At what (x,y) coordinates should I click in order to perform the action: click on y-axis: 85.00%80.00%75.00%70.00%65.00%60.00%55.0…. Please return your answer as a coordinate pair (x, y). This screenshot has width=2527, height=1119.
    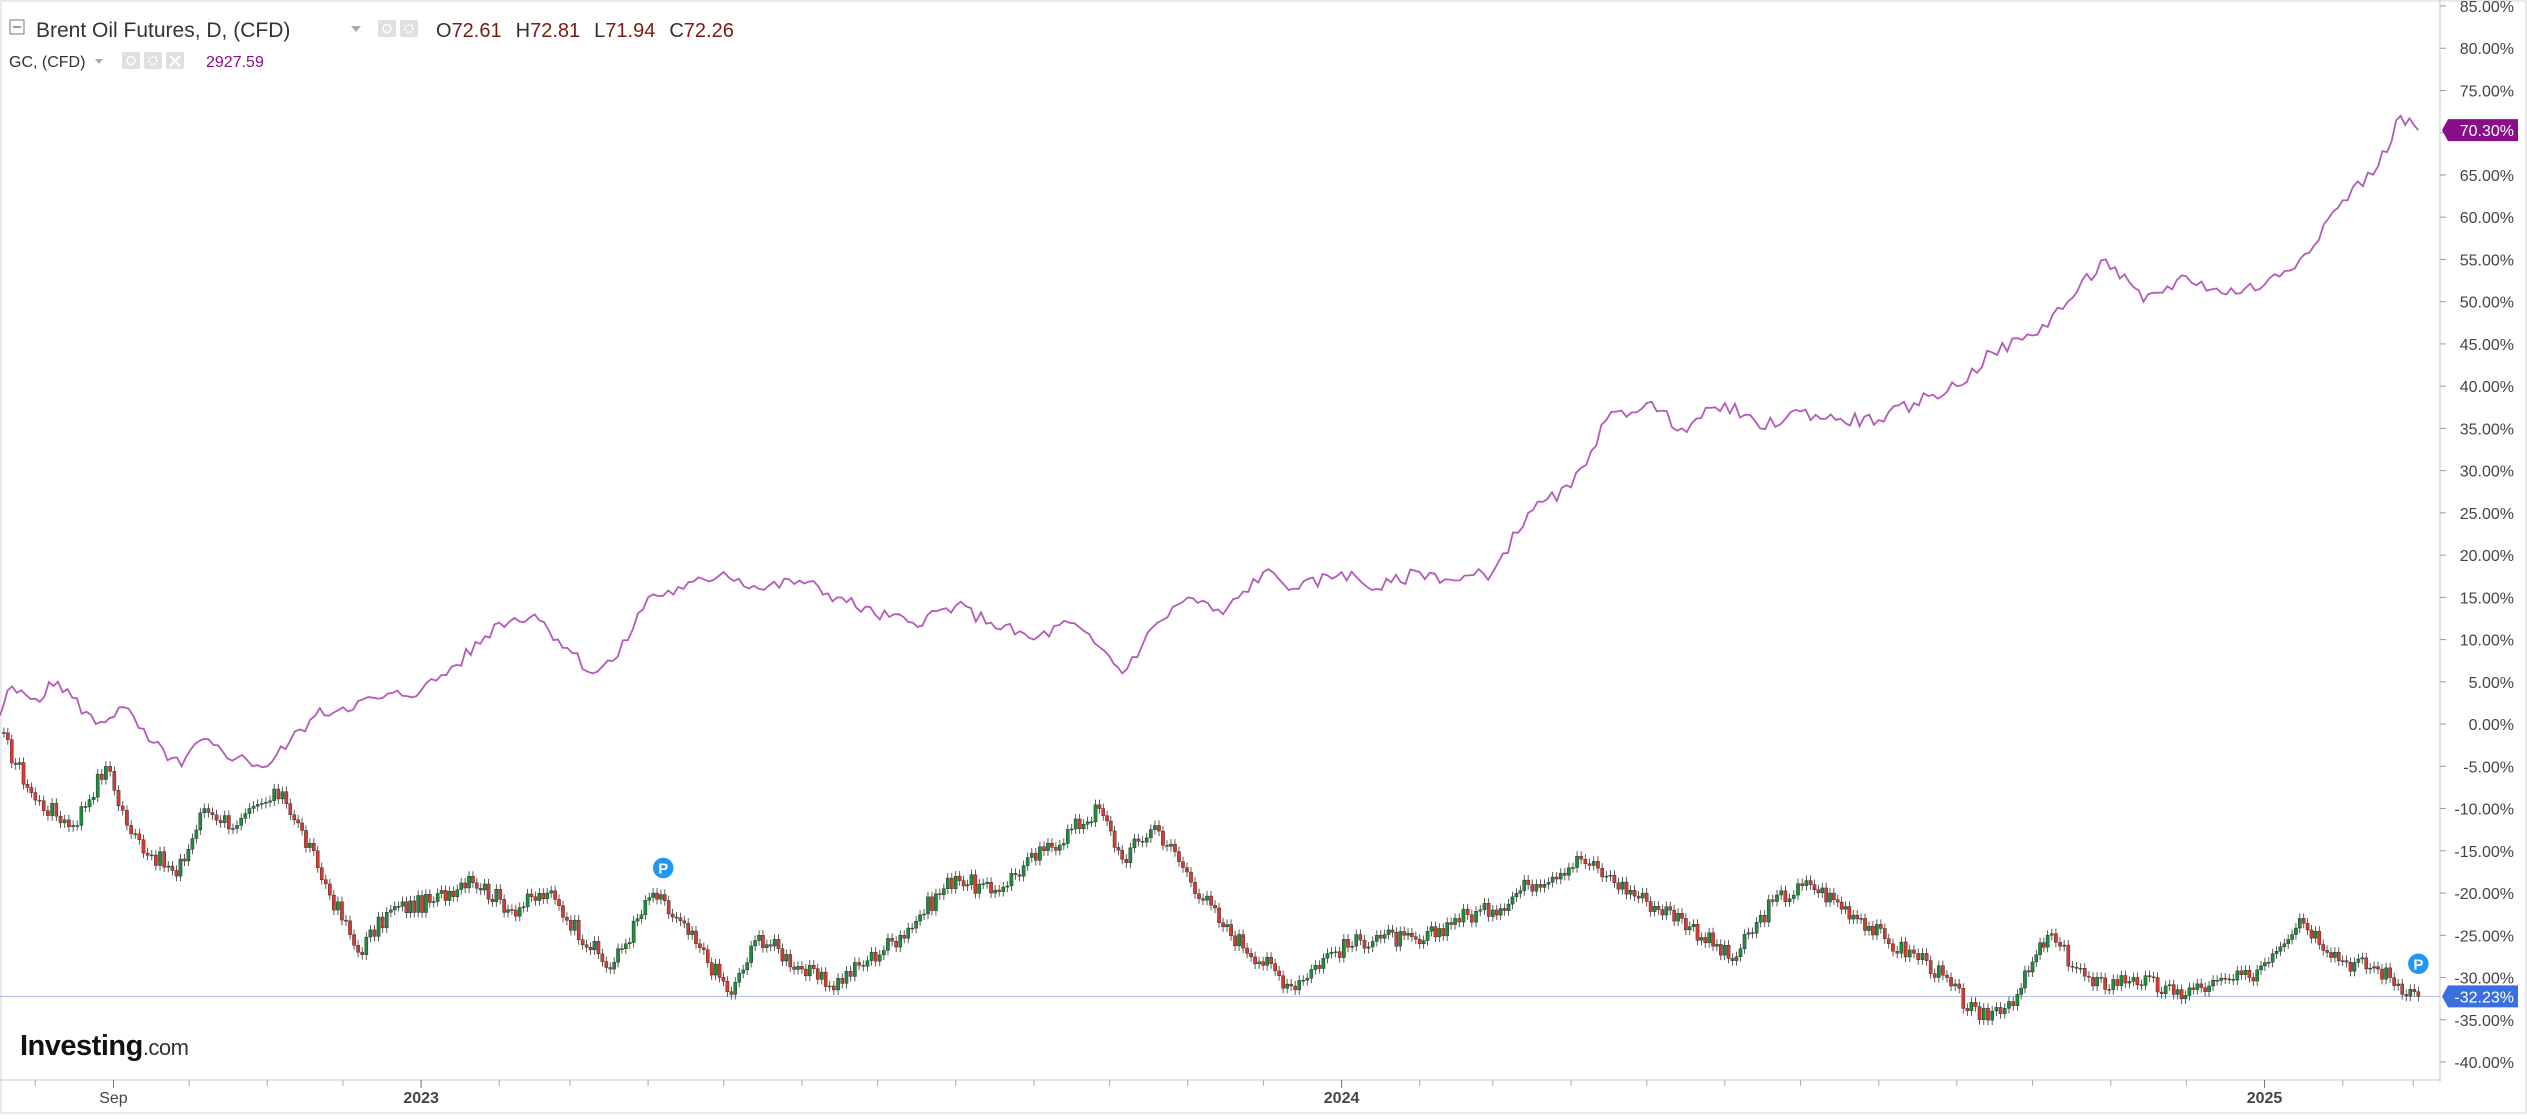
    Looking at the image, I should click on (2476, 541).